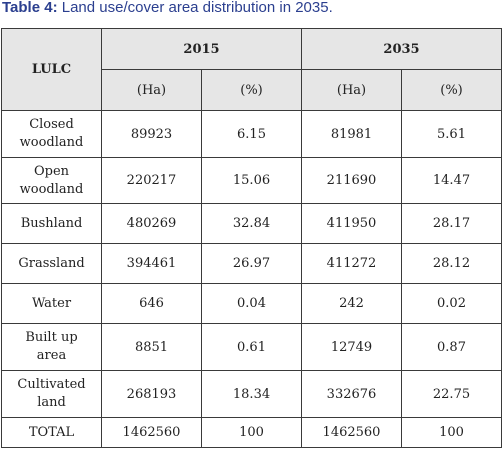 This screenshot has height=451, width=502. What do you see at coordinates (451, 134) in the screenshot?
I see `pct-2035-cell: 5.61` at bounding box center [451, 134].